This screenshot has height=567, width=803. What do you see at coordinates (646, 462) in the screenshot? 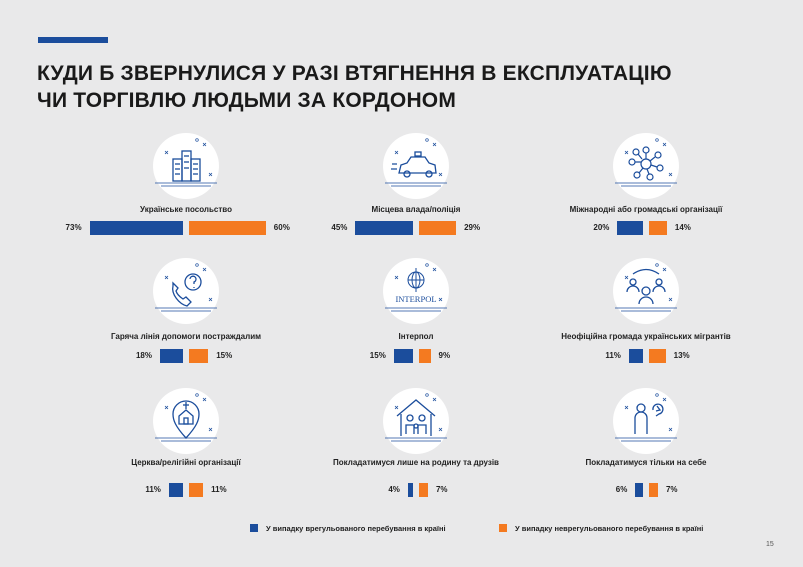
I see `category-label: Покладатимуся тільки на себе` at bounding box center [646, 462].